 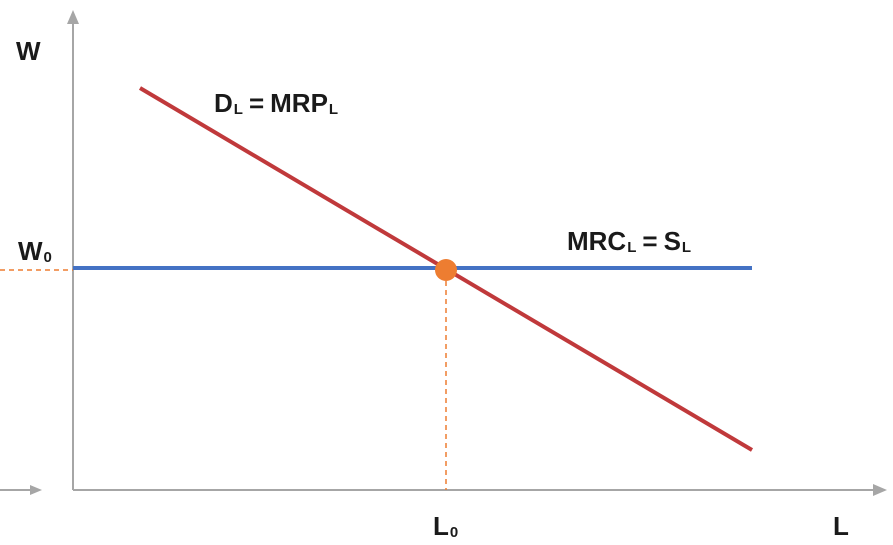 What do you see at coordinates (672, 241) in the screenshot?
I see `supply-rhs-main: S` at bounding box center [672, 241].